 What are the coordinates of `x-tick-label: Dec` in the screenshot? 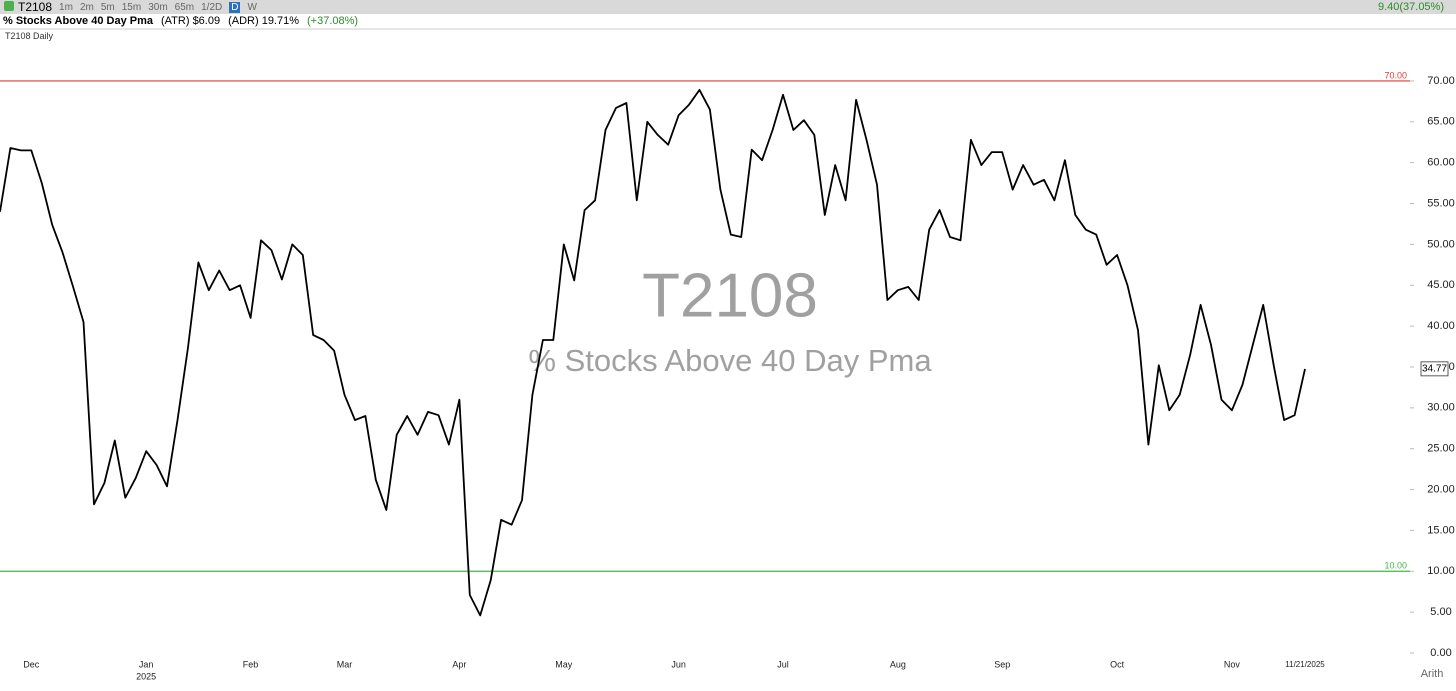 It's located at (31, 664).